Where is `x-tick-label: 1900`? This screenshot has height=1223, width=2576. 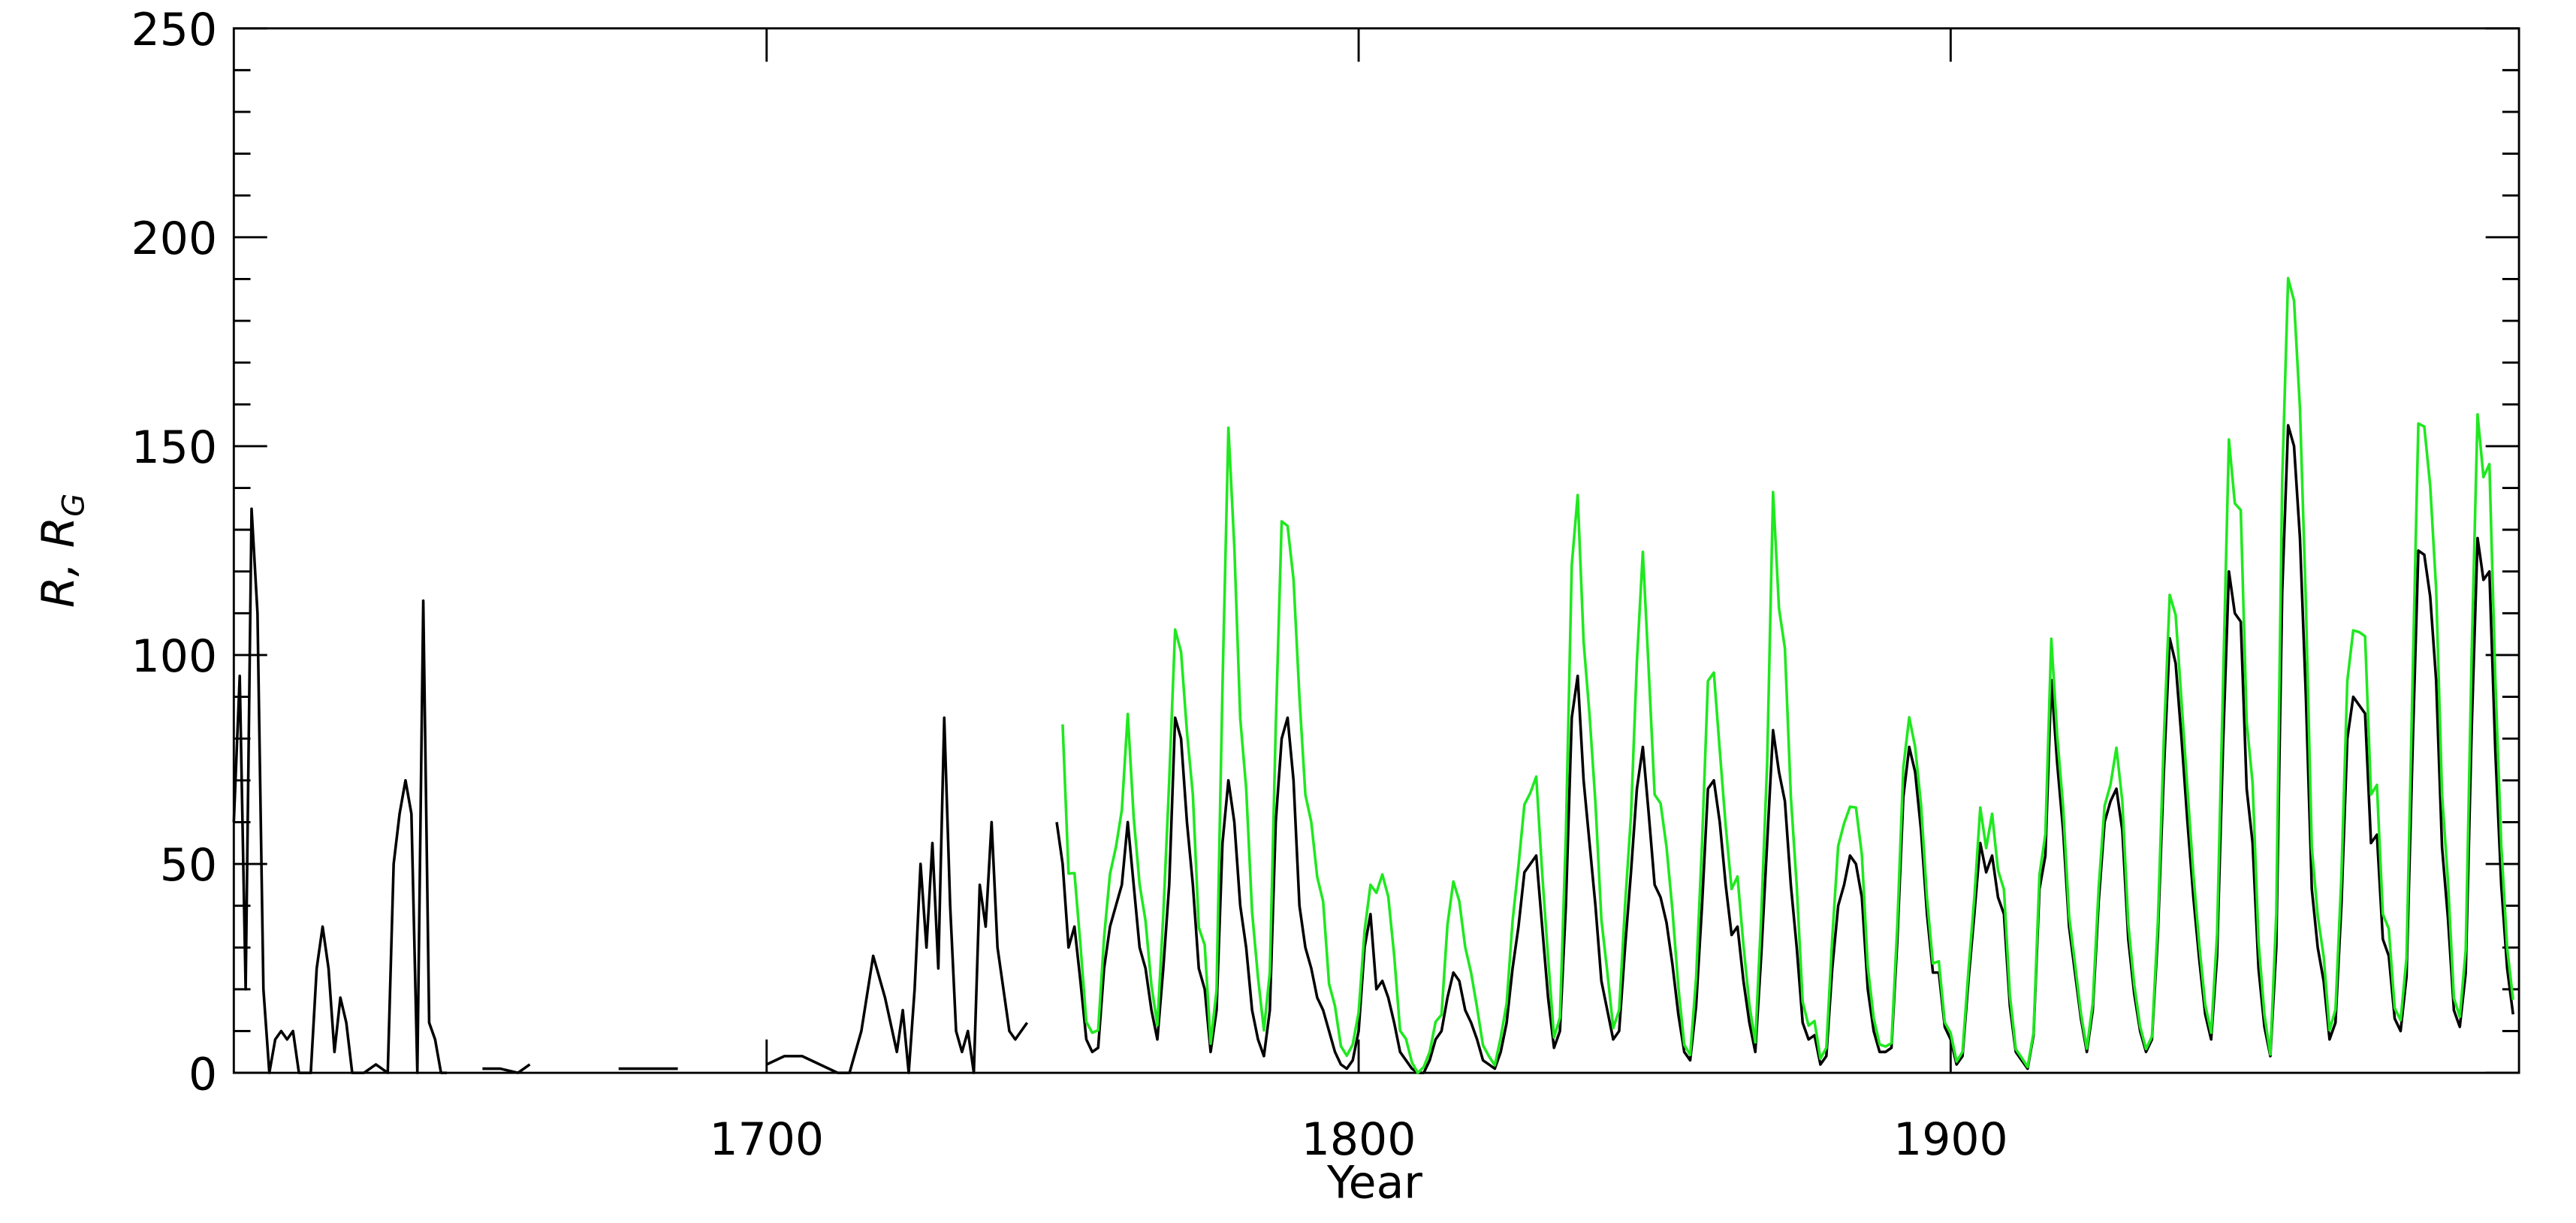 x-tick-label: 1900 is located at coordinates (1950, 1139).